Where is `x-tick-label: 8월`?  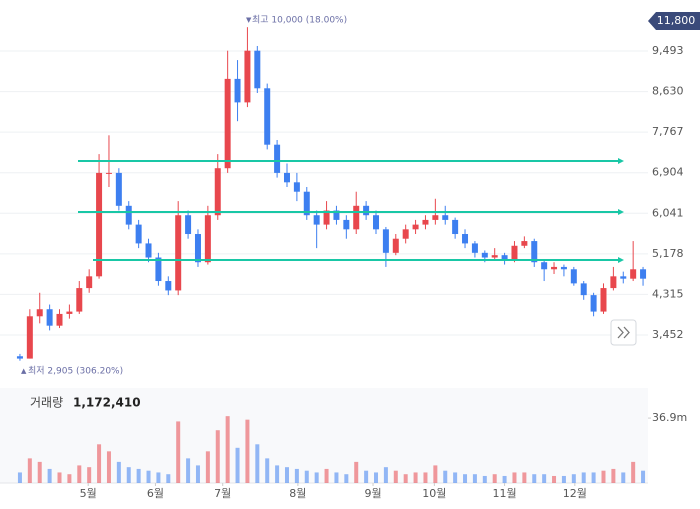
x-tick-label: 8월 is located at coordinates (297, 493).